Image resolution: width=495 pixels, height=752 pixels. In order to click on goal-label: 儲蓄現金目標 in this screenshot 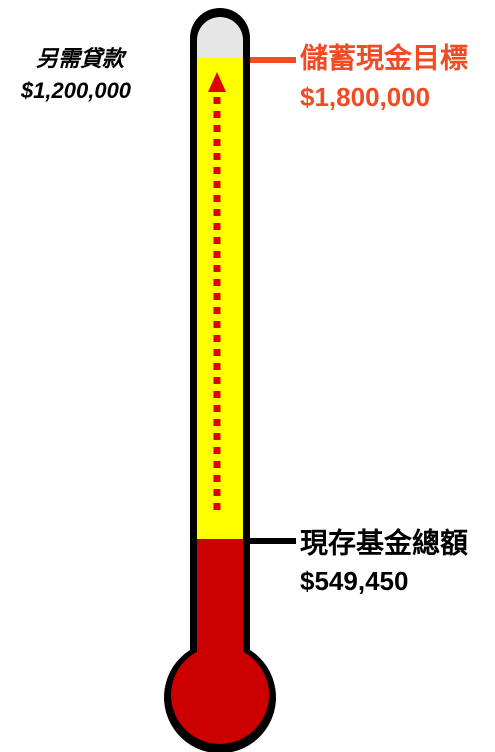, I will do `click(384, 57)`.